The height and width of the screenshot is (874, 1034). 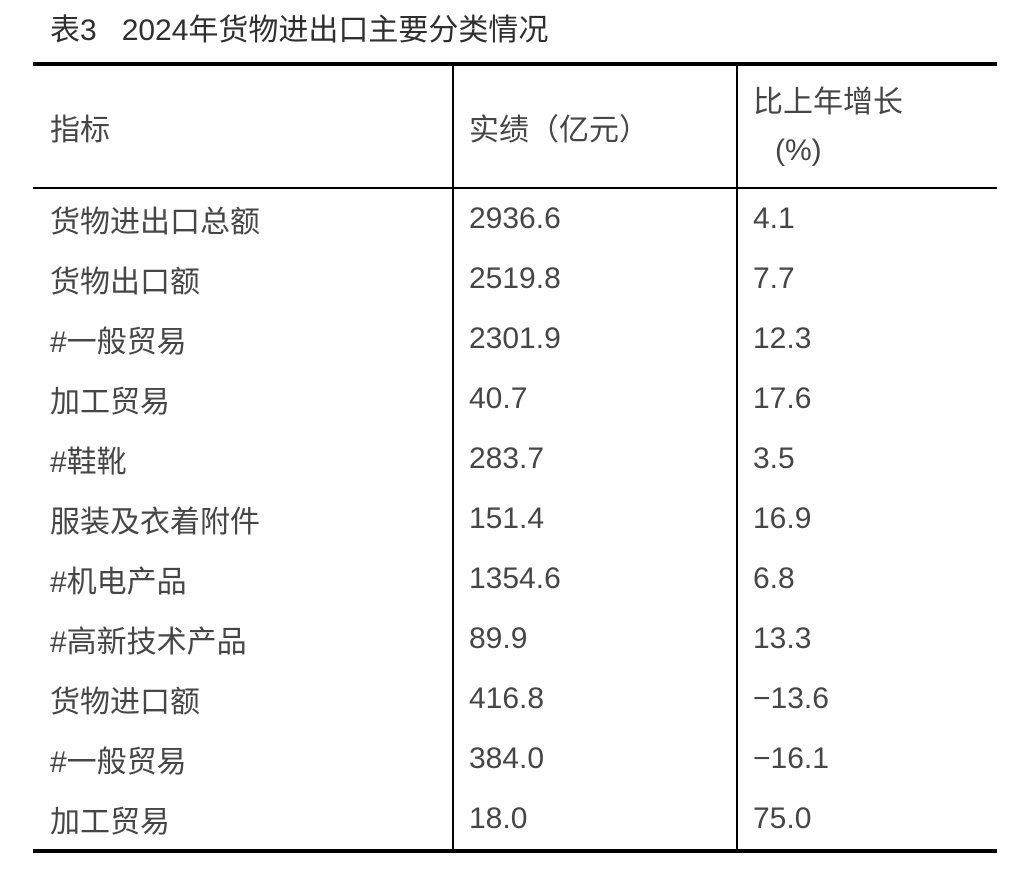 What do you see at coordinates (594, 820) in the screenshot?
I see `cell-value: 18.0` at bounding box center [594, 820].